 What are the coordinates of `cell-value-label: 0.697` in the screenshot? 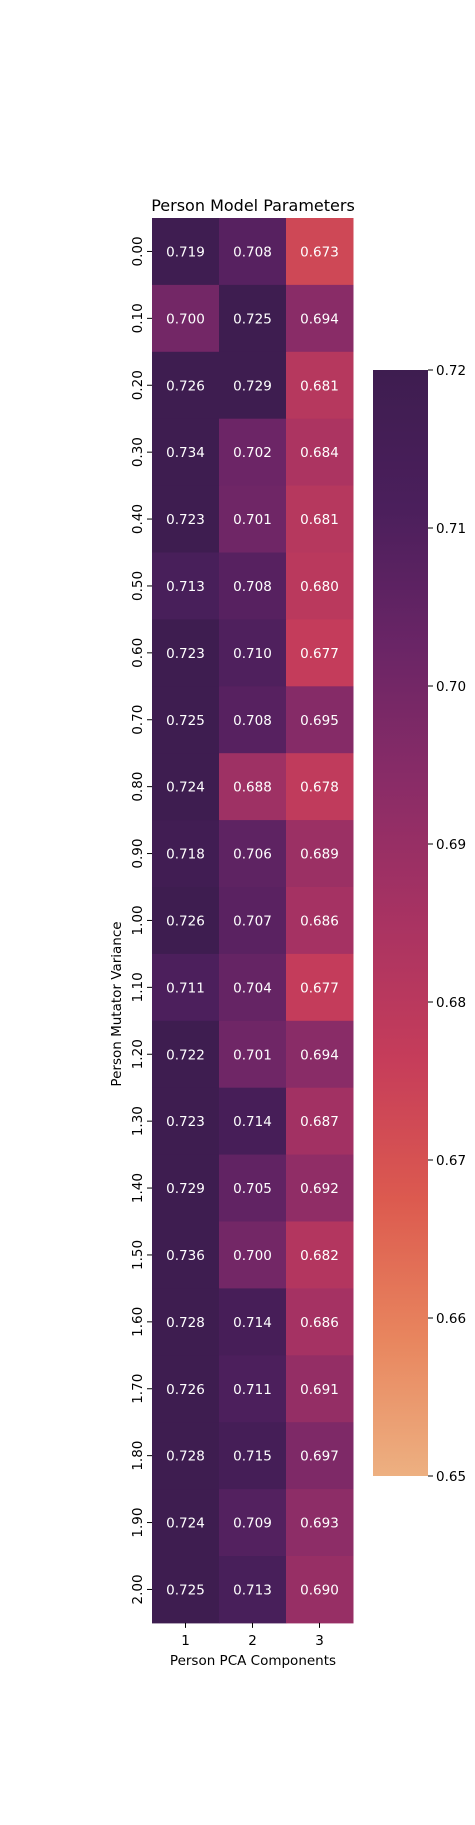 It's located at (319, 1457).